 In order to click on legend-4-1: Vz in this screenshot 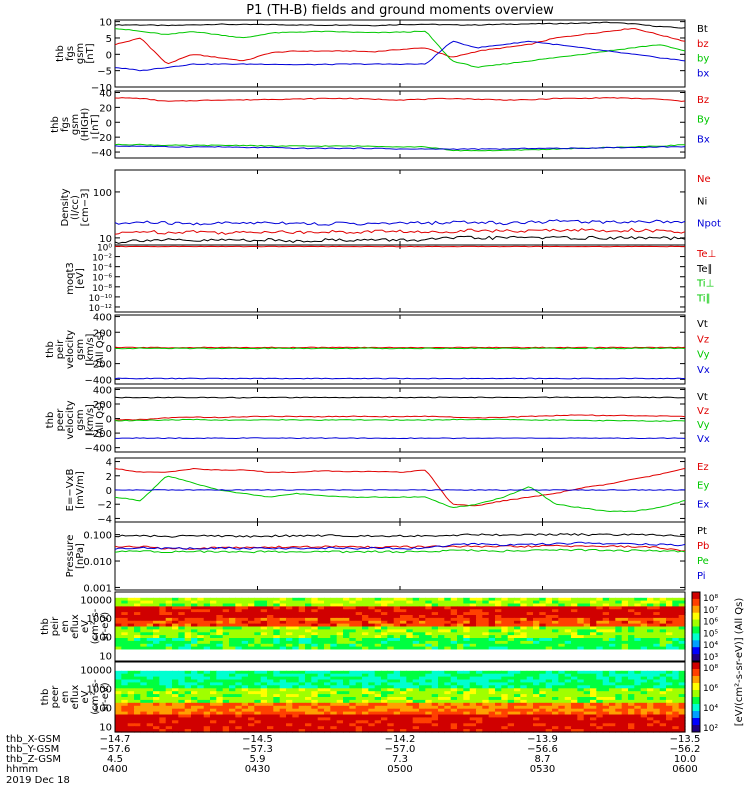, I will do `click(703, 339)`.